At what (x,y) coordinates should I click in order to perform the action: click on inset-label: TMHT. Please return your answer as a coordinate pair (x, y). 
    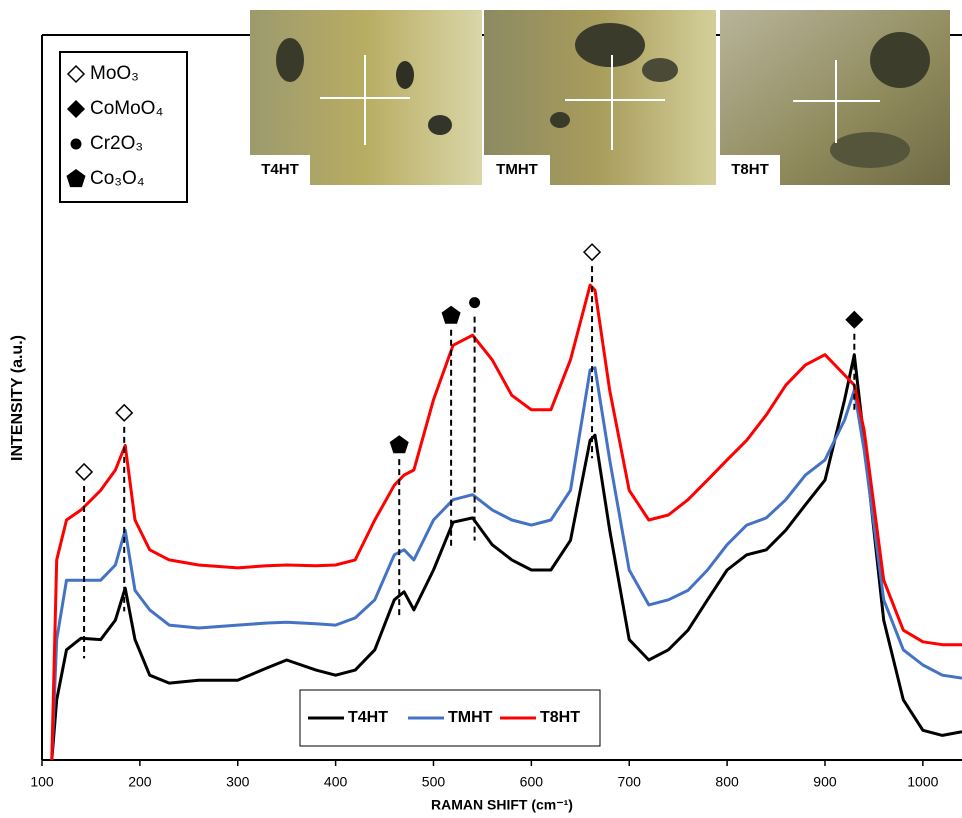
    Looking at the image, I should click on (517, 169).